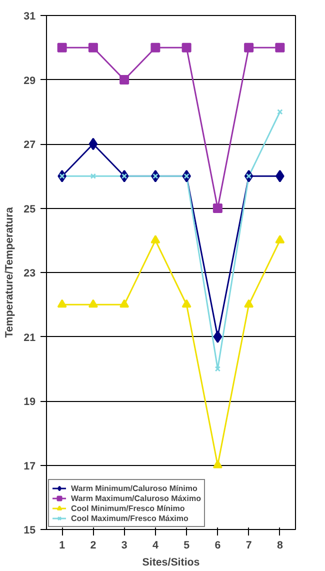 The height and width of the screenshot is (571, 325). I want to click on y-axis-title: Temperature/Temperatura, so click(10, 272).